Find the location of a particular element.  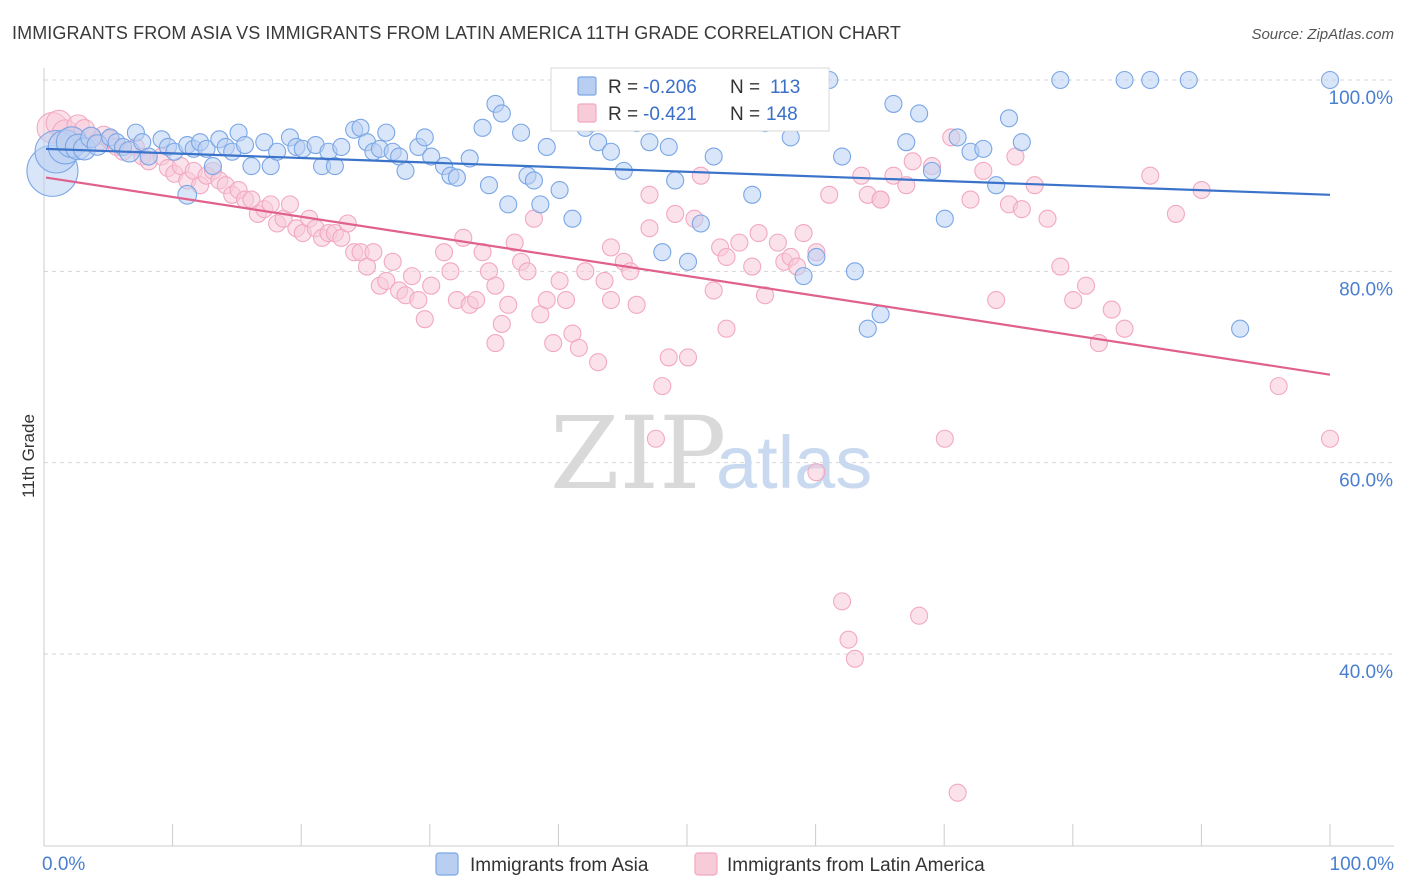

legend-latam-swatch-icon is located at coordinates (706, 864).